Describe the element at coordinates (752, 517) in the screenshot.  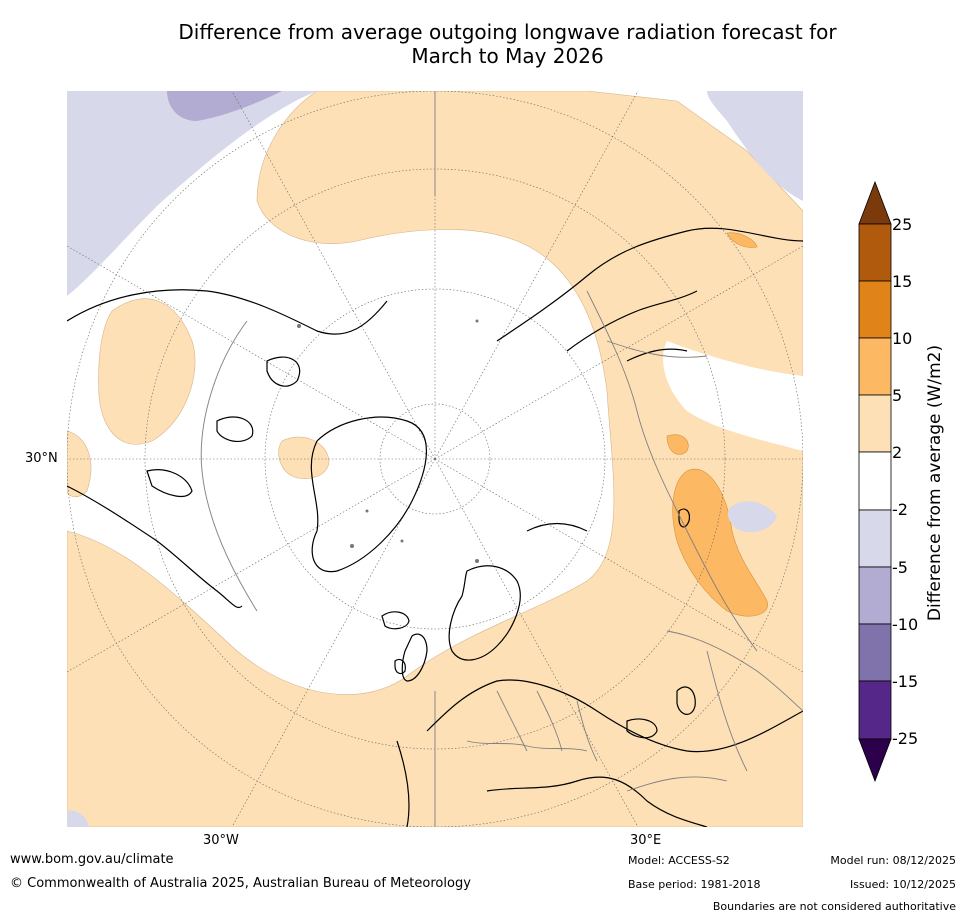
I see `anomaly-negative-2-5-asia` at that location.